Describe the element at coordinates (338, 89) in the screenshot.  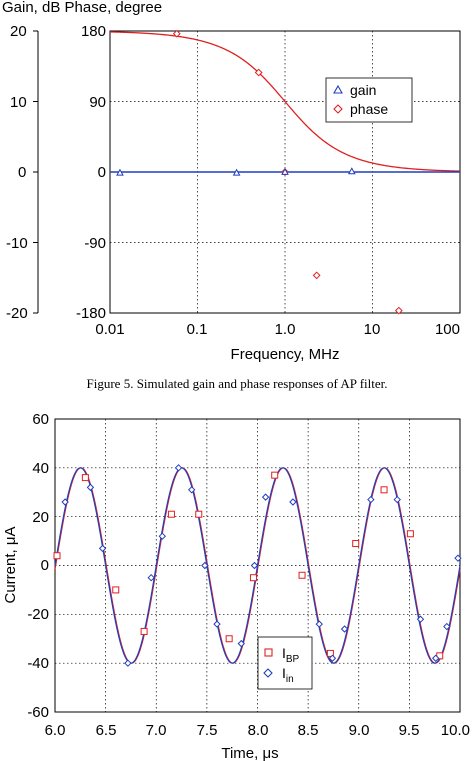
I see `chart1-legend-gain-marker` at that location.